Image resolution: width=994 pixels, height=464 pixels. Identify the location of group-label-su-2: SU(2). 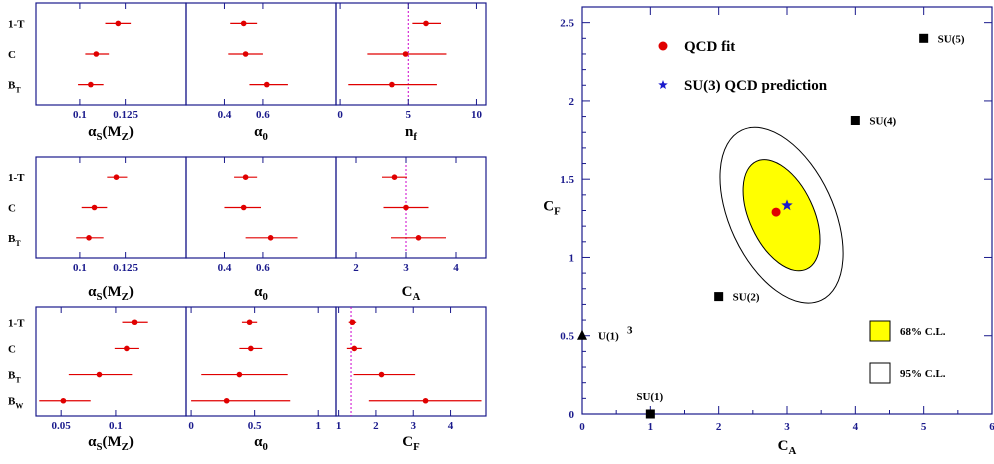
(746, 298).